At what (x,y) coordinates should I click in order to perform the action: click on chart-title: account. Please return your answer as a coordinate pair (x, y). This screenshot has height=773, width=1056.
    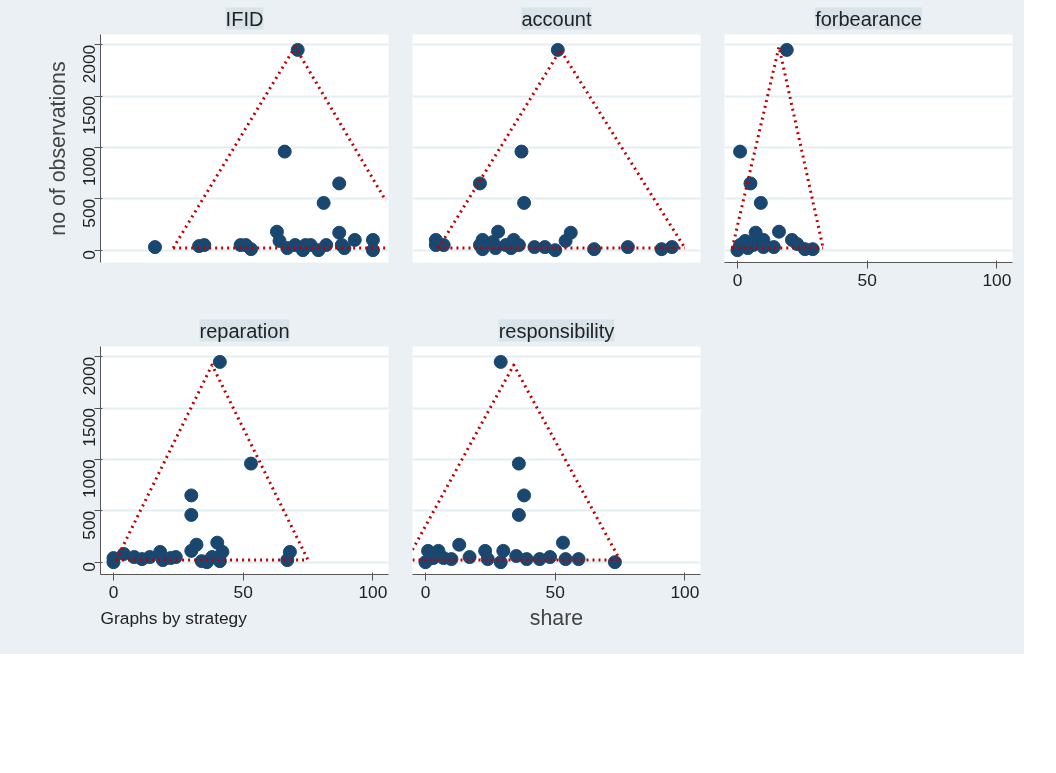
    Looking at the image, I should click on (556, 18).